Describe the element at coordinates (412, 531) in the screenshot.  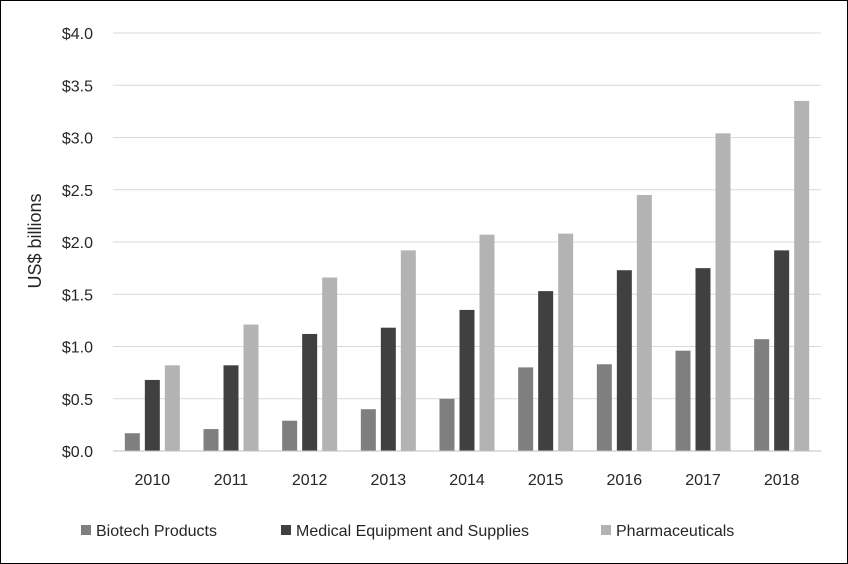
I see `legend-label: Medical Equipment and Supplies` at that location.